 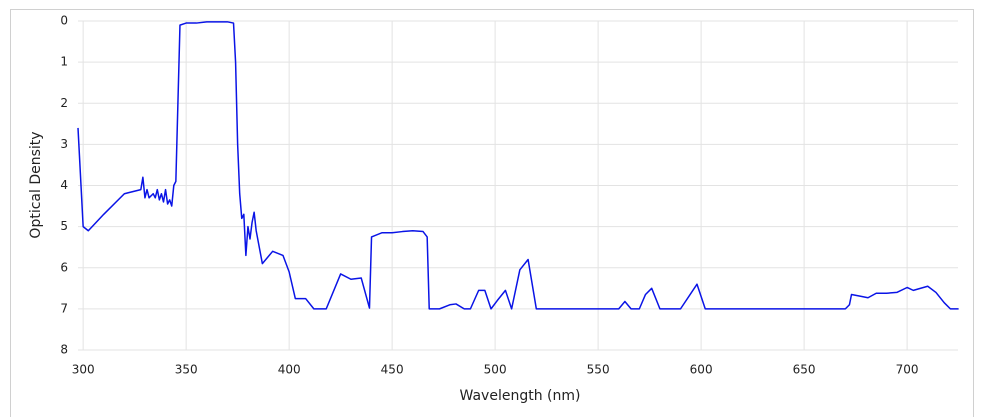 I want to click on y-tick-label: 6, so click(x=64, y=267).